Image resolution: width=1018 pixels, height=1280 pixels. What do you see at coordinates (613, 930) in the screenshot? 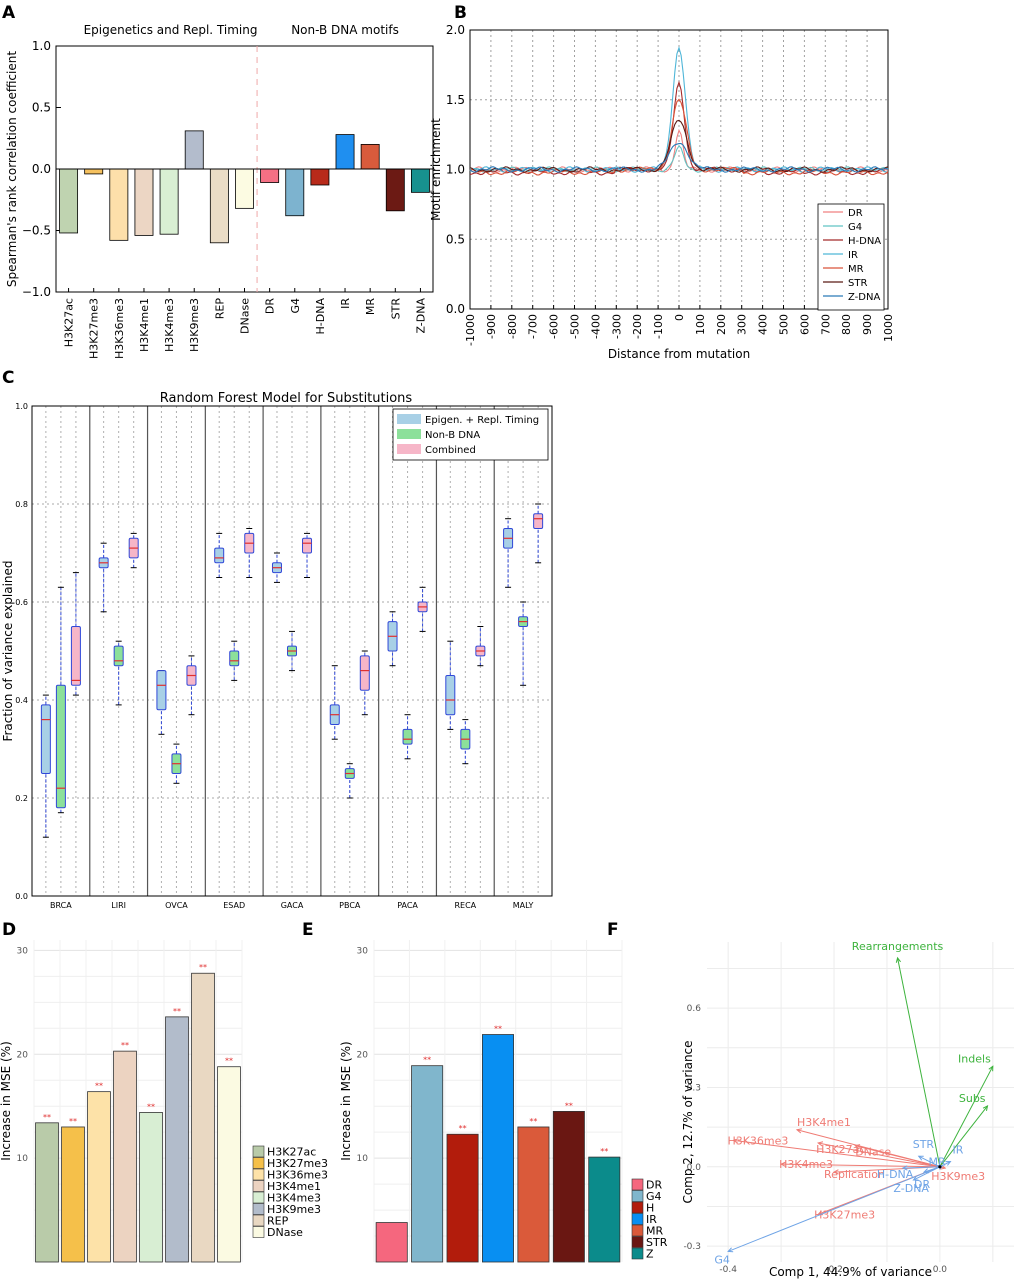
I see `panel-letter-f: F` at bounding box center [613, 930].